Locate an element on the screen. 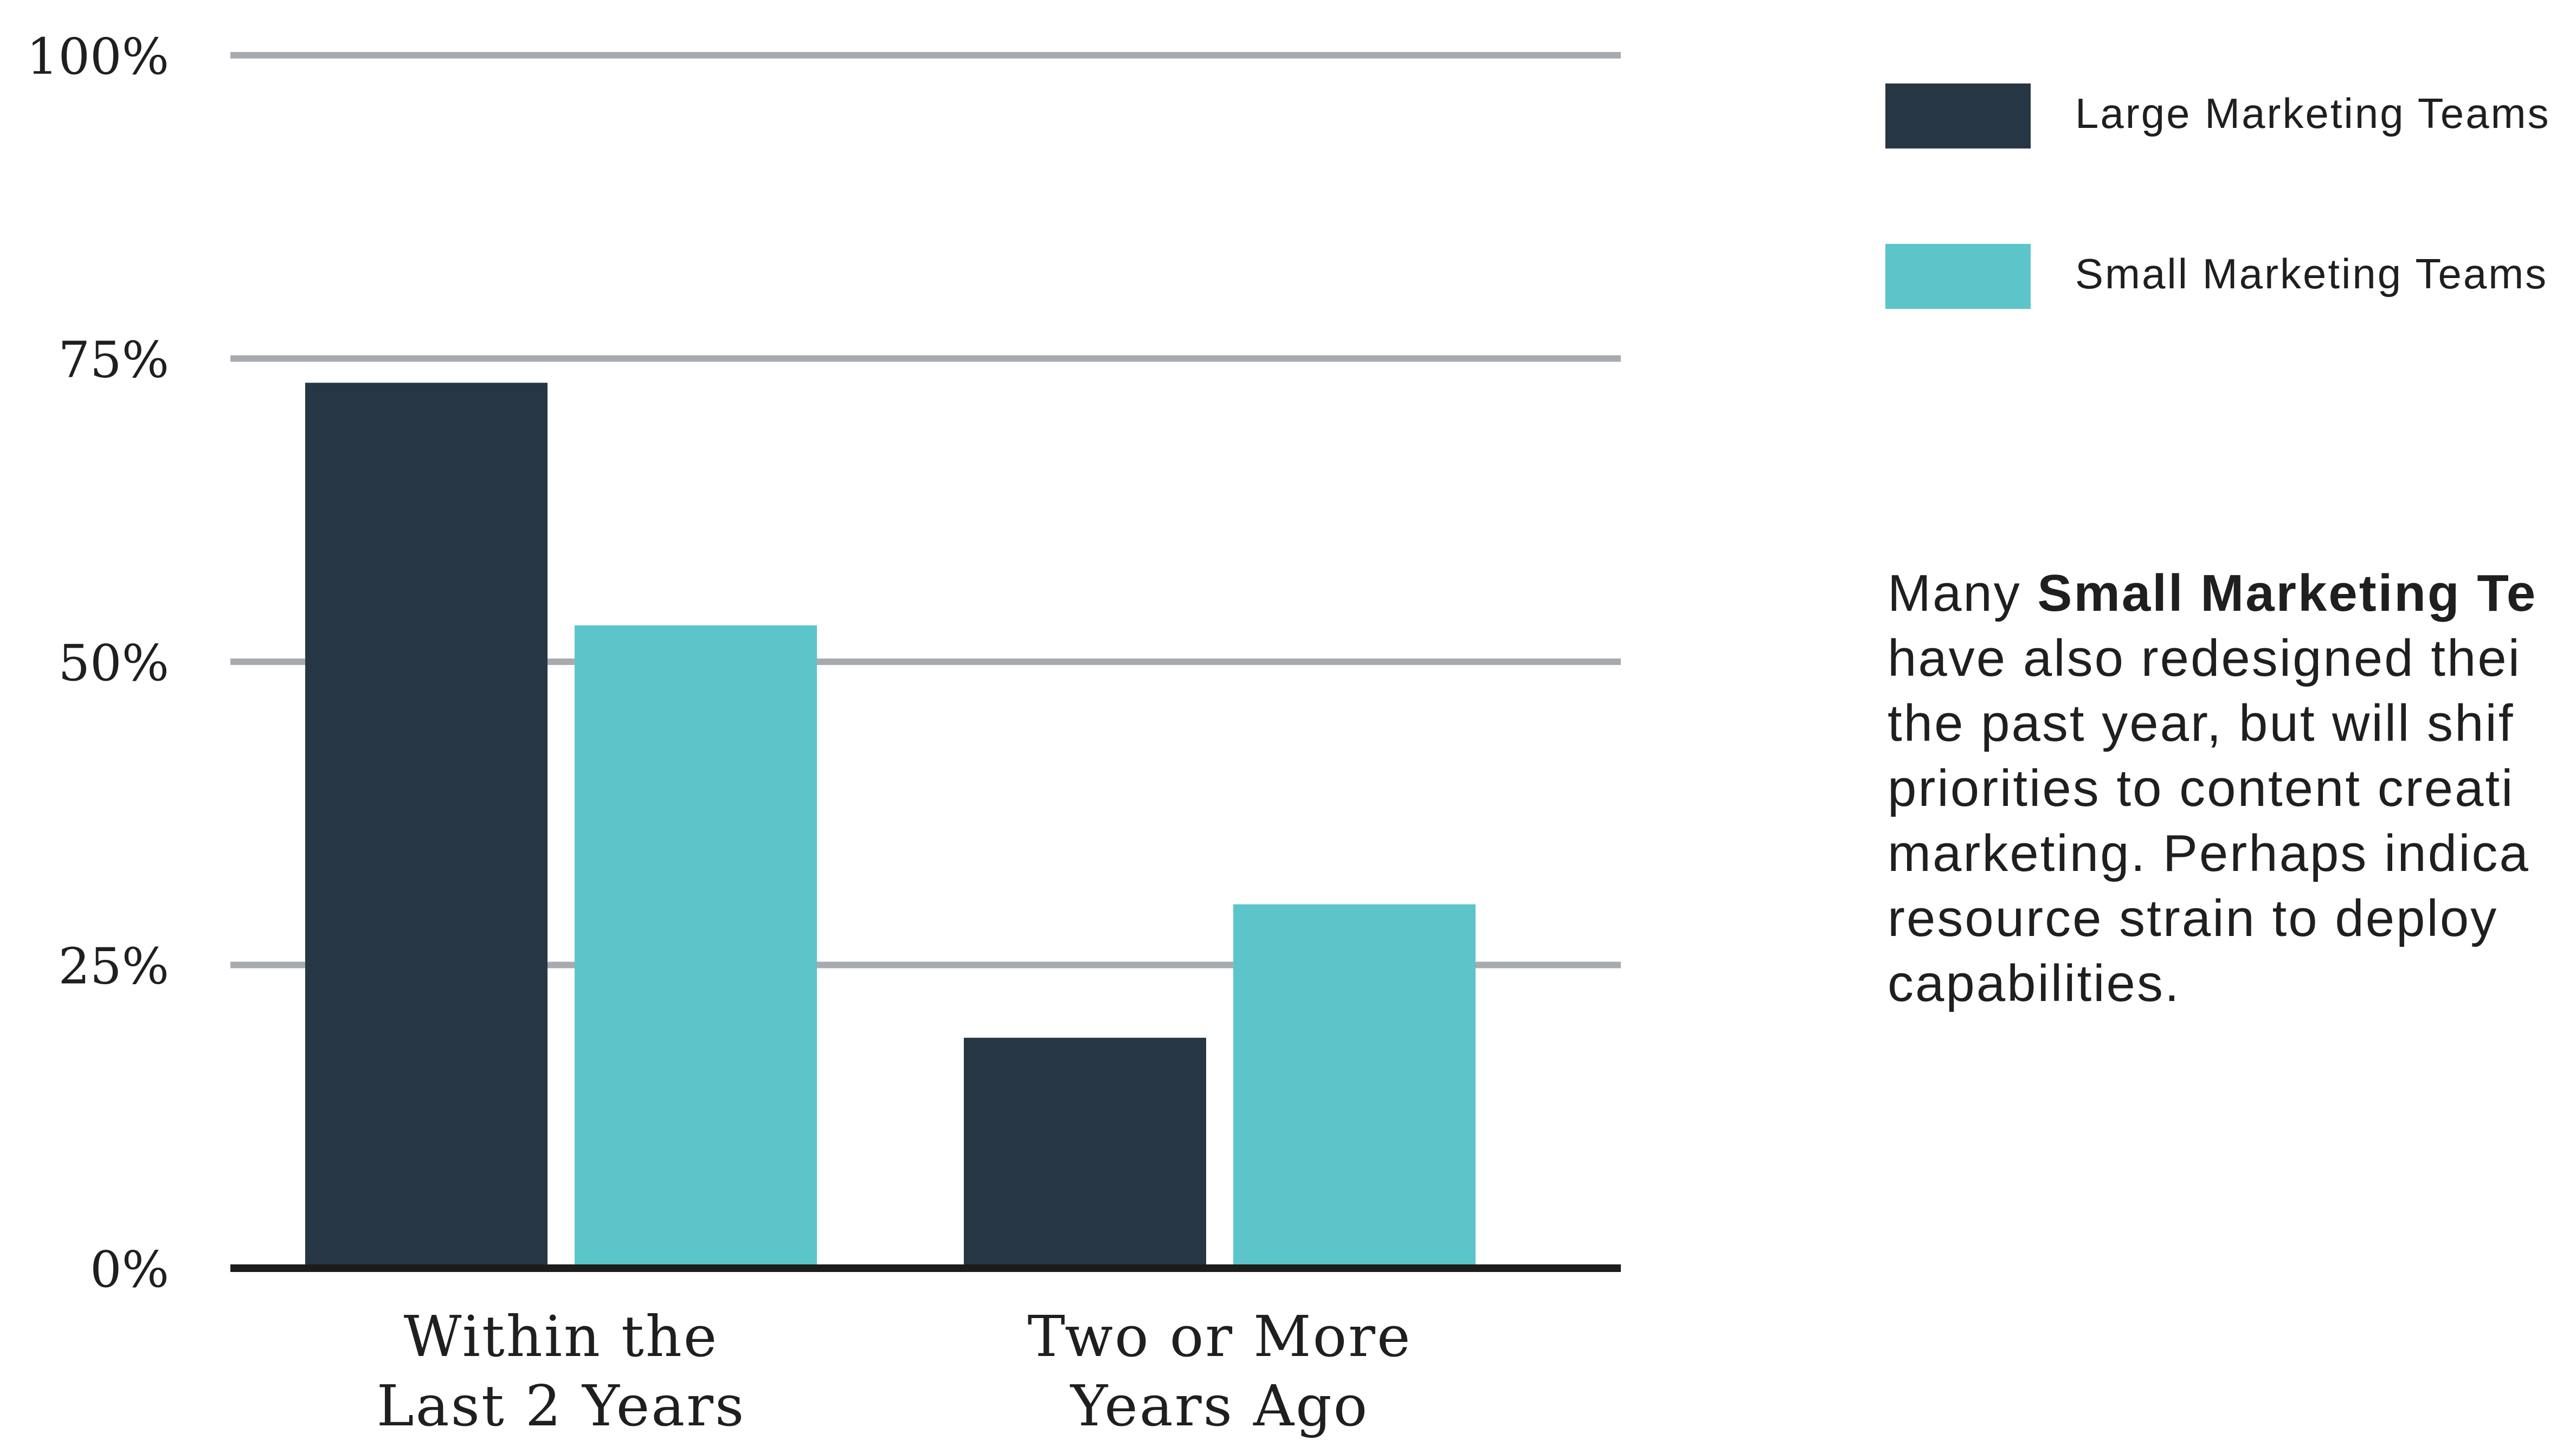 The image size is (2576, 1440). note-line-1-bold: Small Marketing Te is located at coordinates (2287, 593).